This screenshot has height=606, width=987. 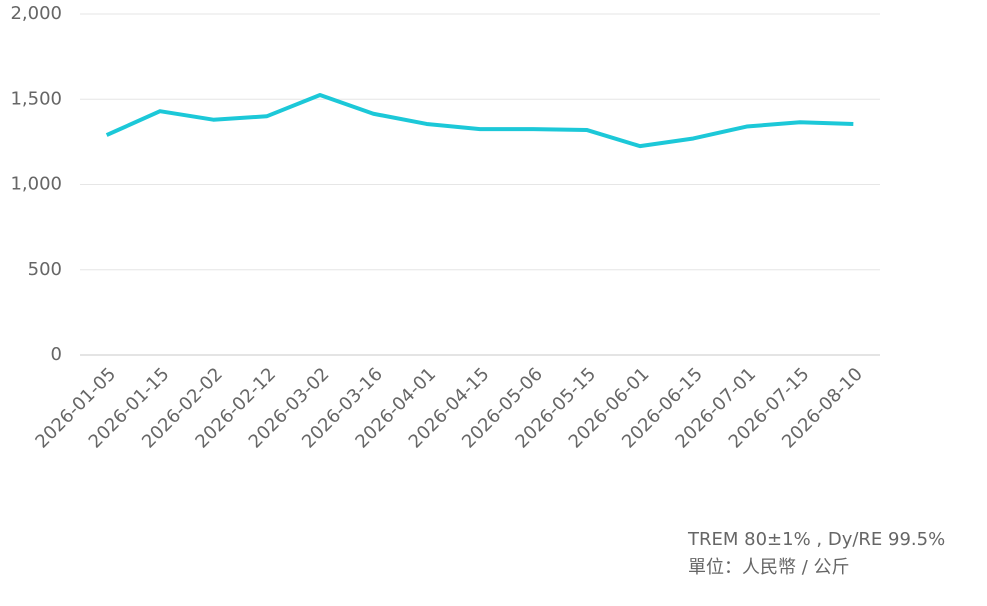 What do you see at coordinates (479, 120) in the screenshot?
I see `line-series` at bounding box center [479, 120].